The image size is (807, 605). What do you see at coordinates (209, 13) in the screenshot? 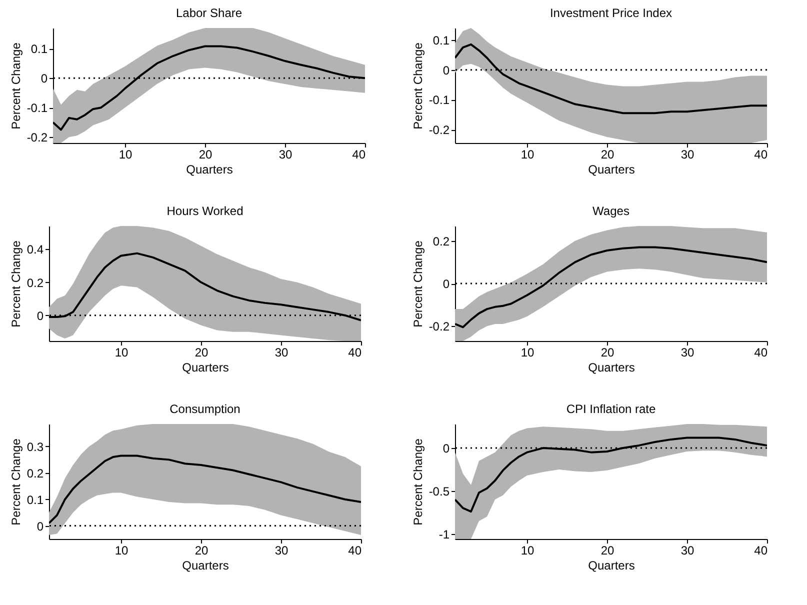
I see `chart-title: Labor Share` at bounding box center [209, 13].